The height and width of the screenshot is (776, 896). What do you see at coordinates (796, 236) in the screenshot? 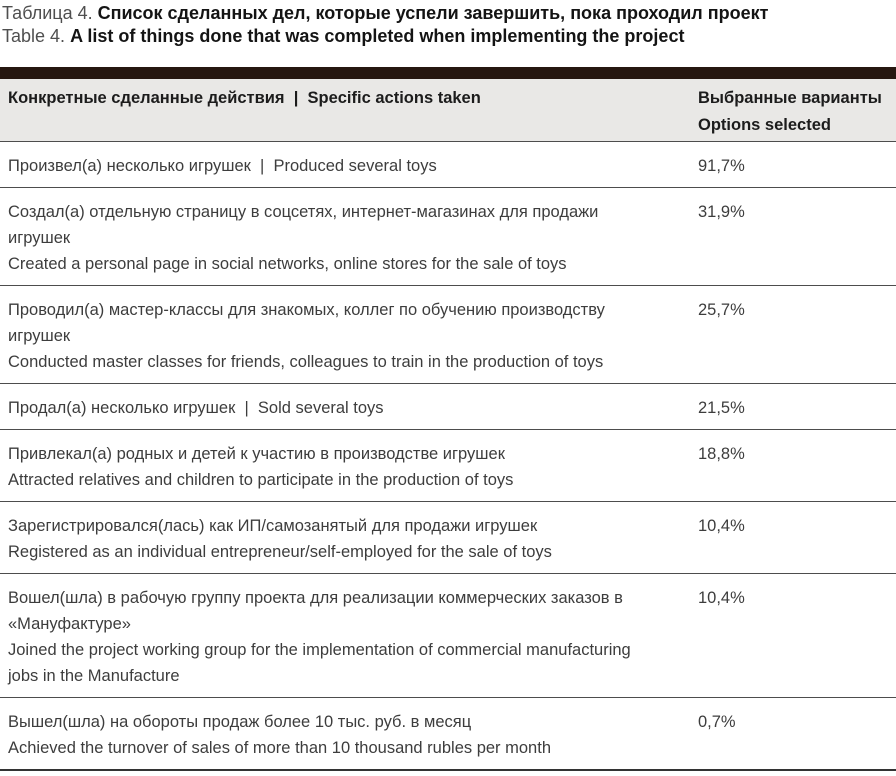
I see `percent-cell: 31,9%` at bounding box center [796, 236].